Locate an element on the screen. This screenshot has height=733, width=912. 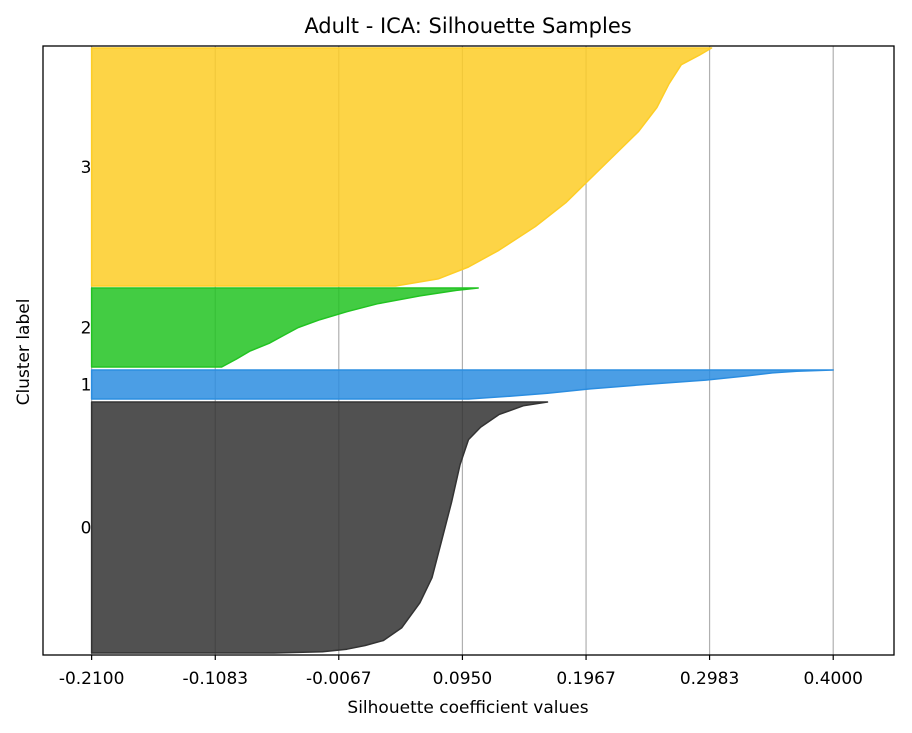
x-tick-label: -0.1083 is located at coordinates (215, 679).